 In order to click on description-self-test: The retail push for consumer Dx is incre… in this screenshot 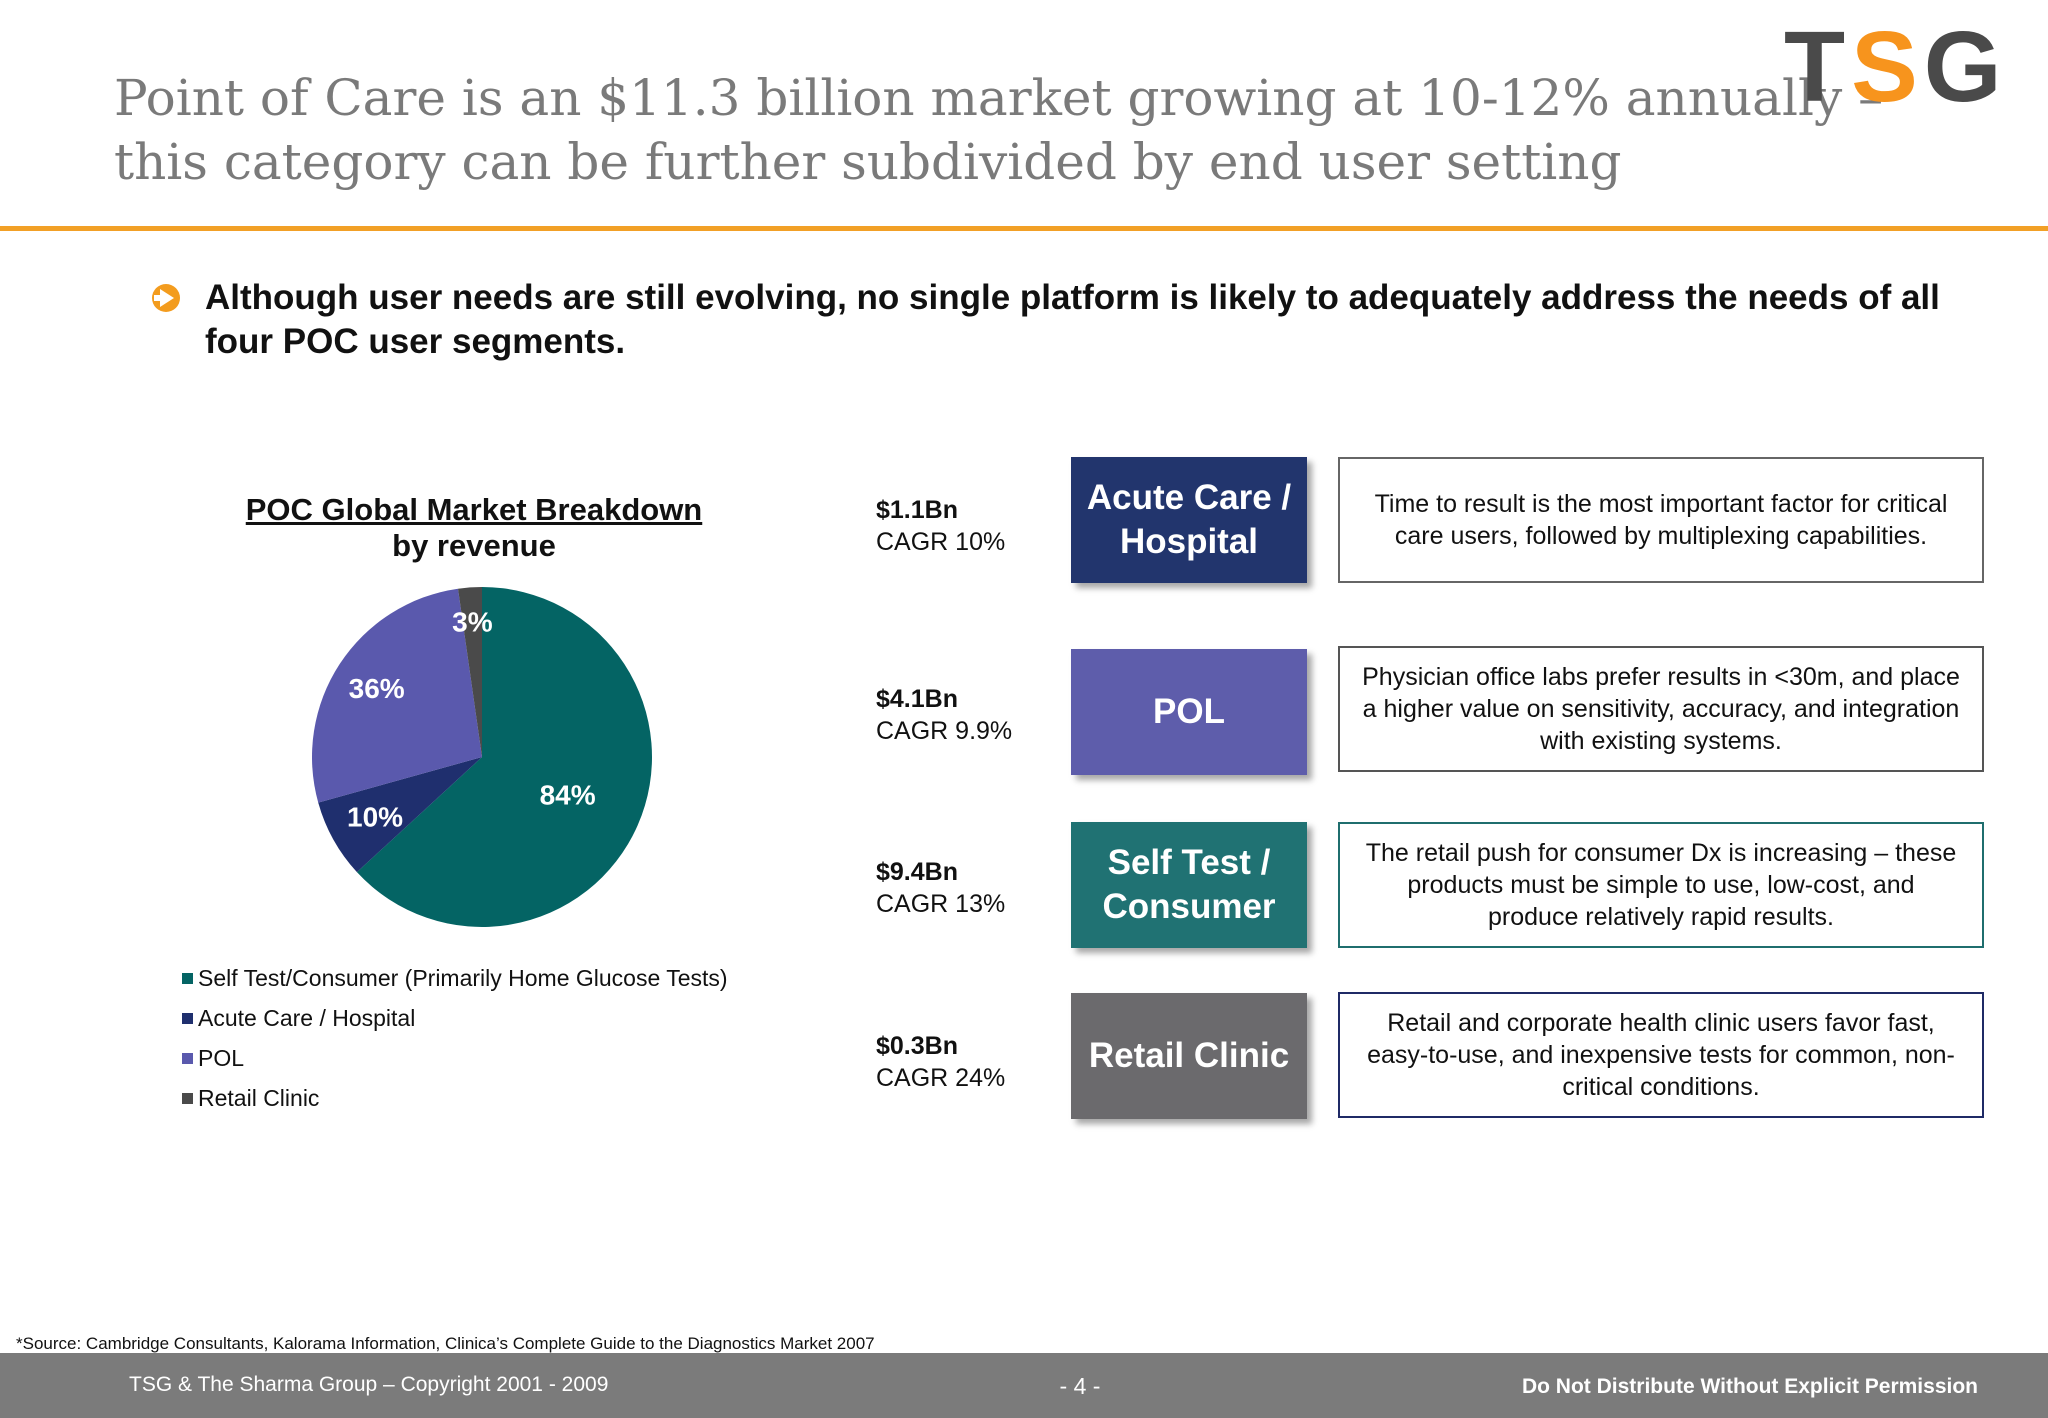, I will do `click(1661, 885)`.